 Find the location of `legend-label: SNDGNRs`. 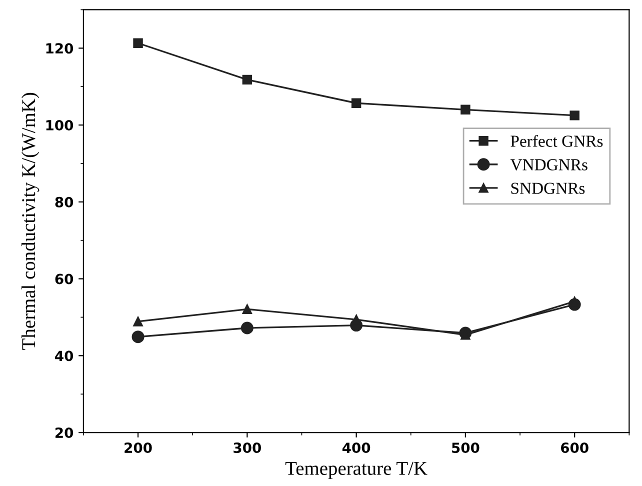

legend-label: SNDGNRs is located at coordinates (548, 188).